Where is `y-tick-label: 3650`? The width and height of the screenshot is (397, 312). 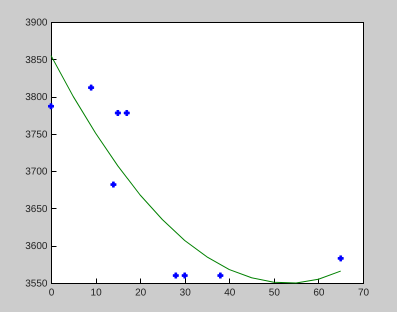
y-tick-label: 3650 is located at coordinates (36, 209).